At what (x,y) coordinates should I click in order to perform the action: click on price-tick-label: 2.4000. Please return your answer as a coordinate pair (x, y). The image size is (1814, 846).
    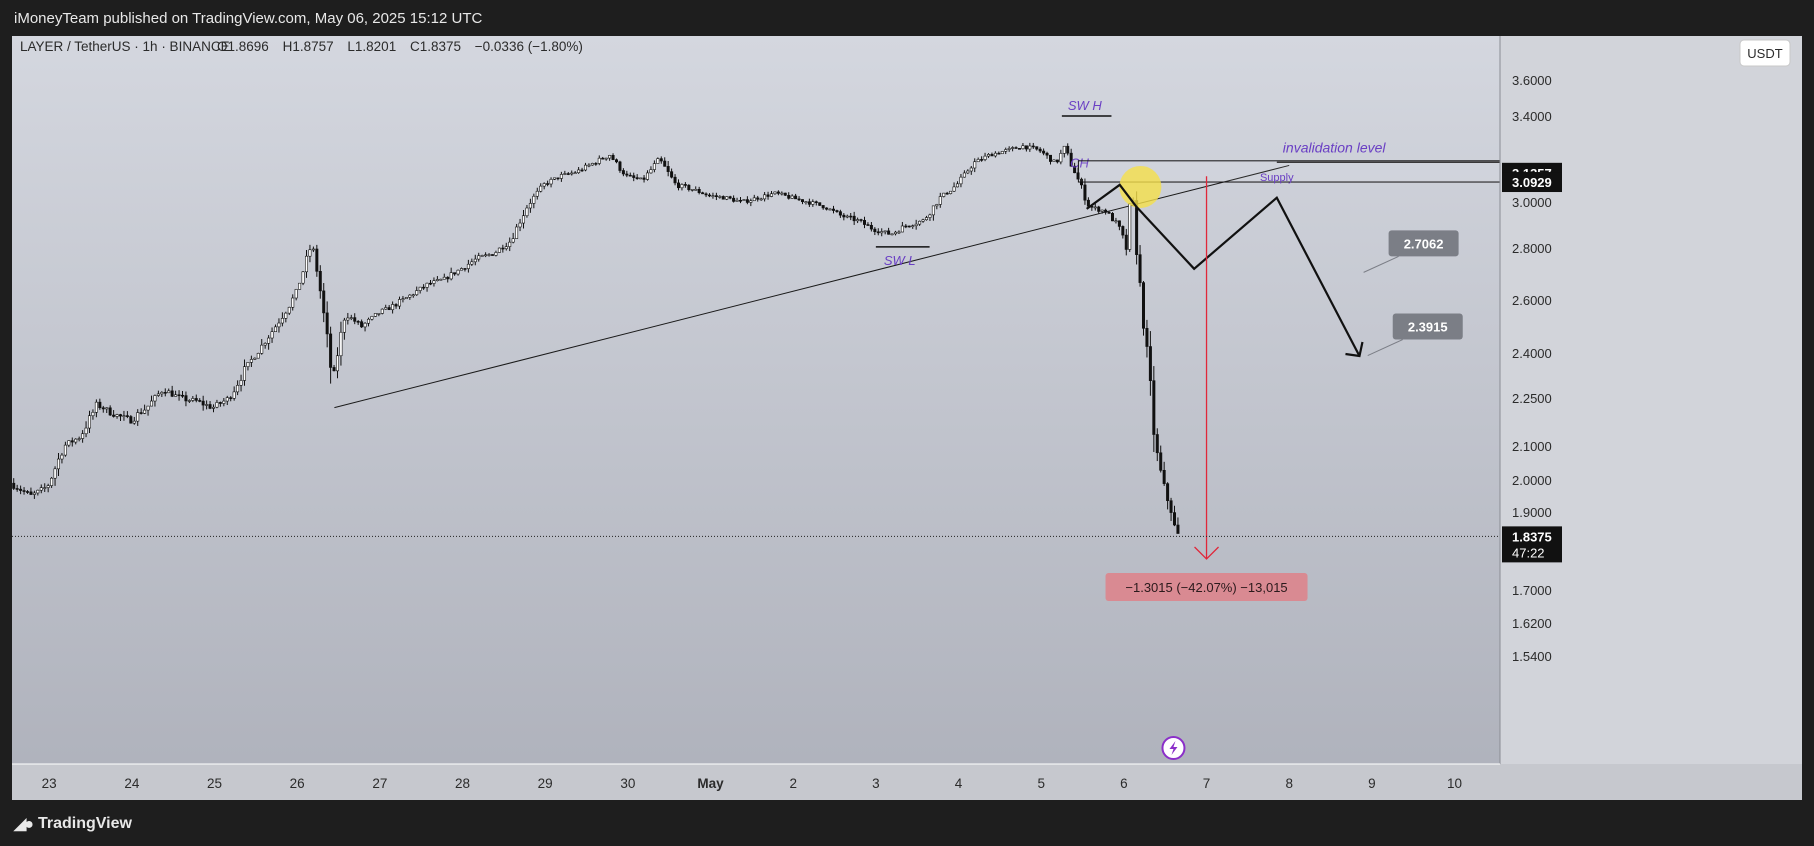
    Looking at the image, I should click on (1532, 353).